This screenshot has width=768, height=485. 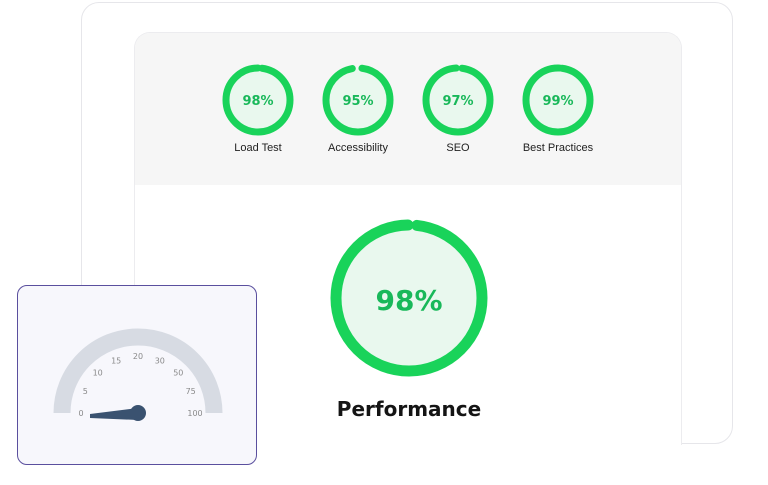 What do you see at coordinates (98, 373) in the screenshot?
I see `gauge-tick-label: 10` at bounding box center [98, 373].